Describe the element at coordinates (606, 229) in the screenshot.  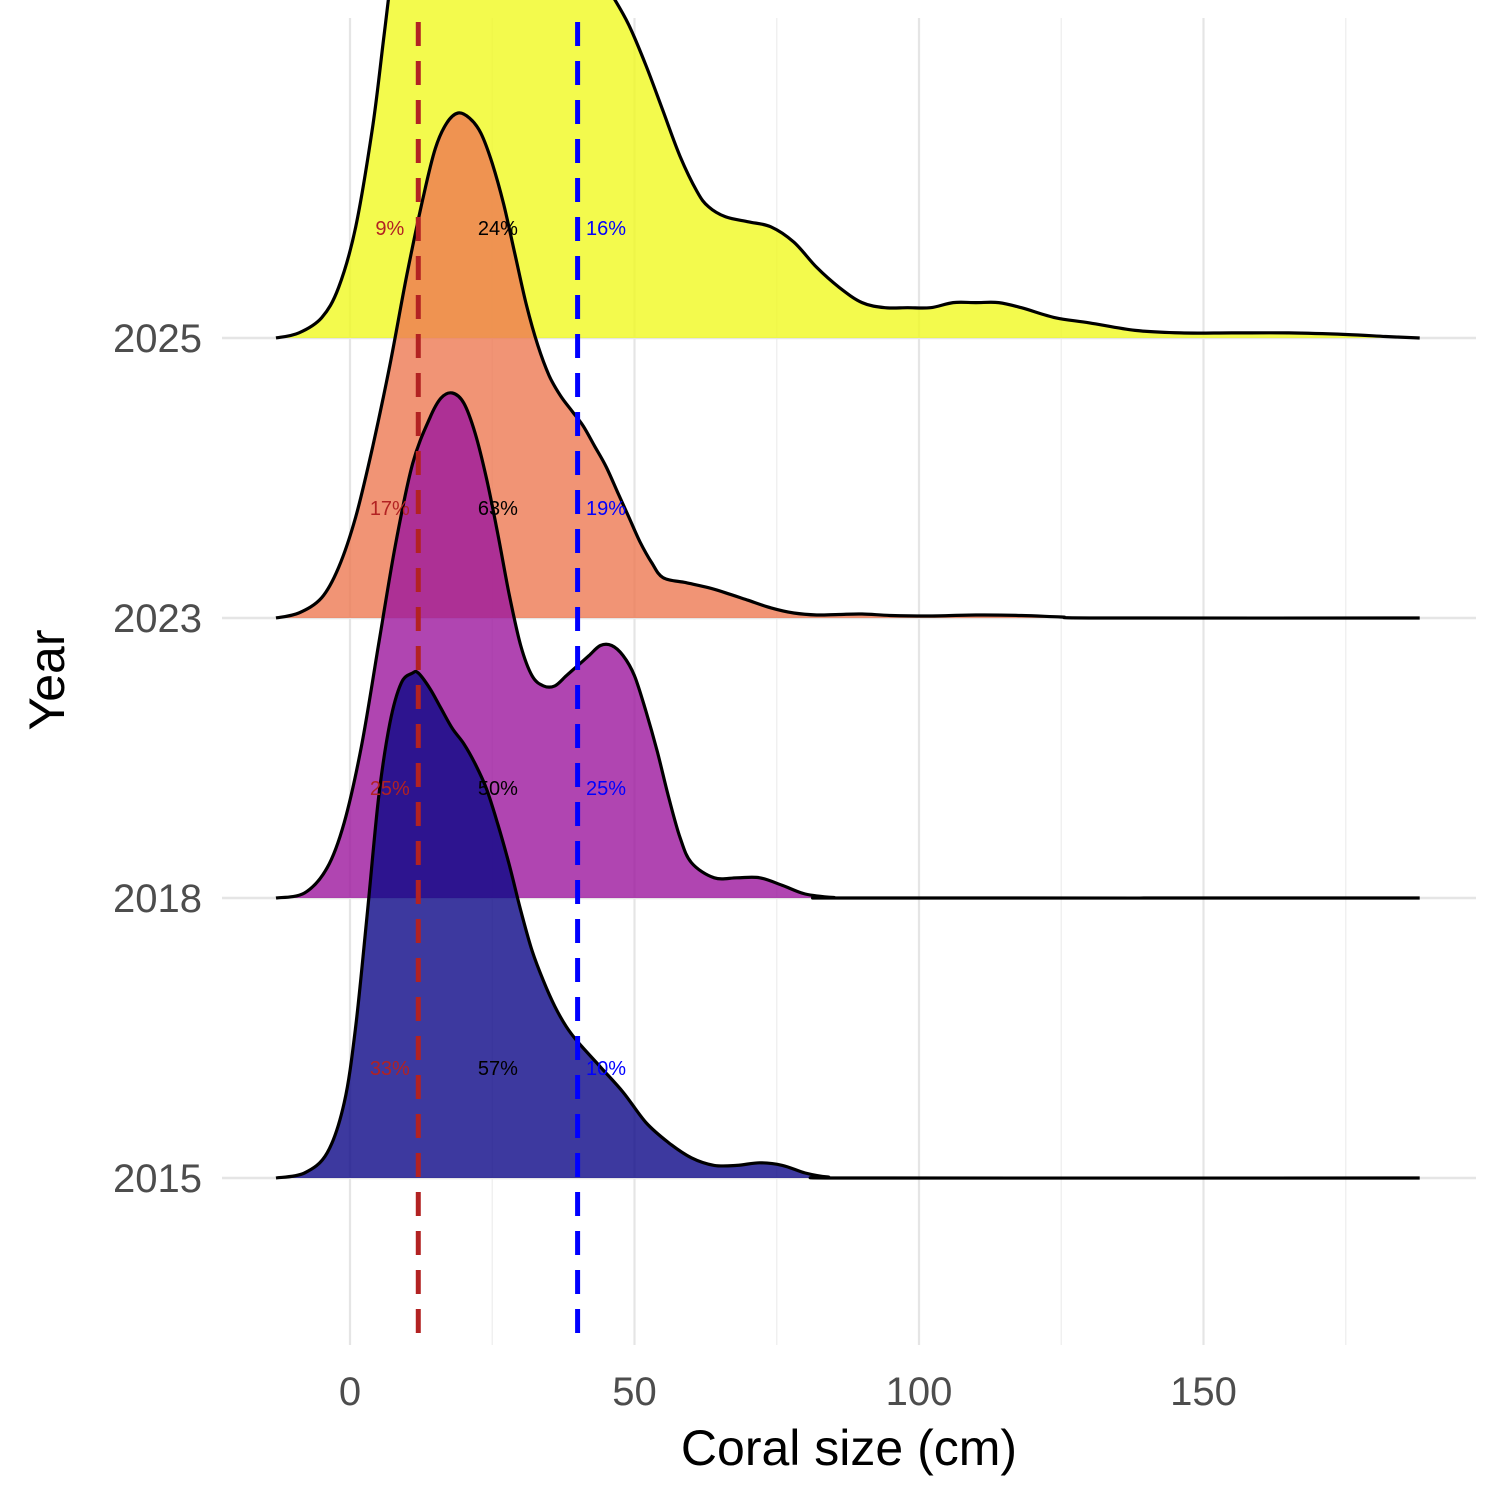
I see `pct-label-2025-3: 16%` at that location.